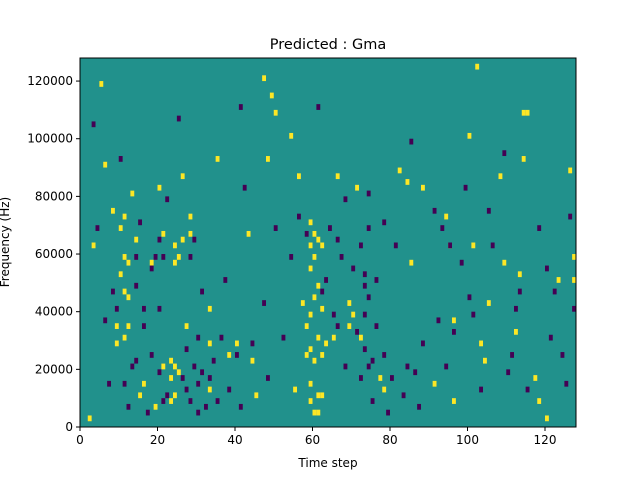 The width and height of the screenshot is (640, 484). I want to click on y-tick-label: 0, so click(69, 427).